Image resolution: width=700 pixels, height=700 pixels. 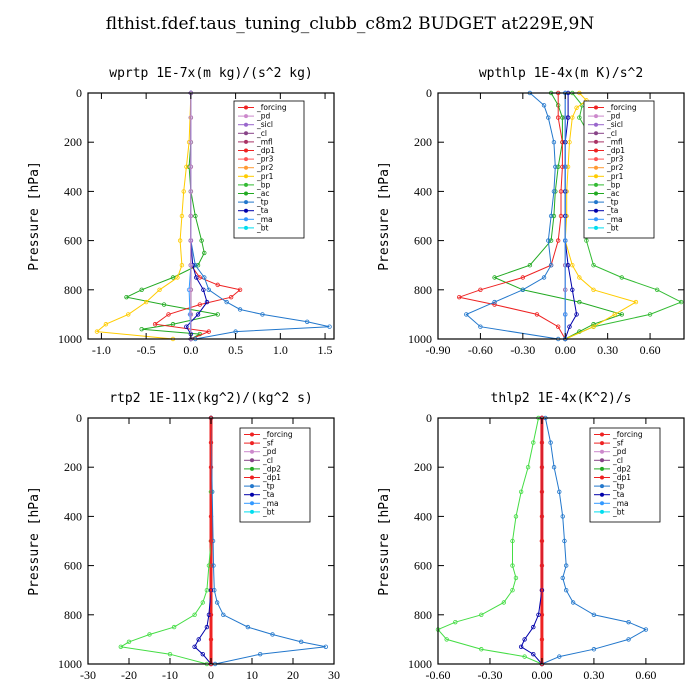 What do you see at coordinates (170, 675) in the screenshot?
I see `x-tick-label: -10` at bounding box center [170, 675].